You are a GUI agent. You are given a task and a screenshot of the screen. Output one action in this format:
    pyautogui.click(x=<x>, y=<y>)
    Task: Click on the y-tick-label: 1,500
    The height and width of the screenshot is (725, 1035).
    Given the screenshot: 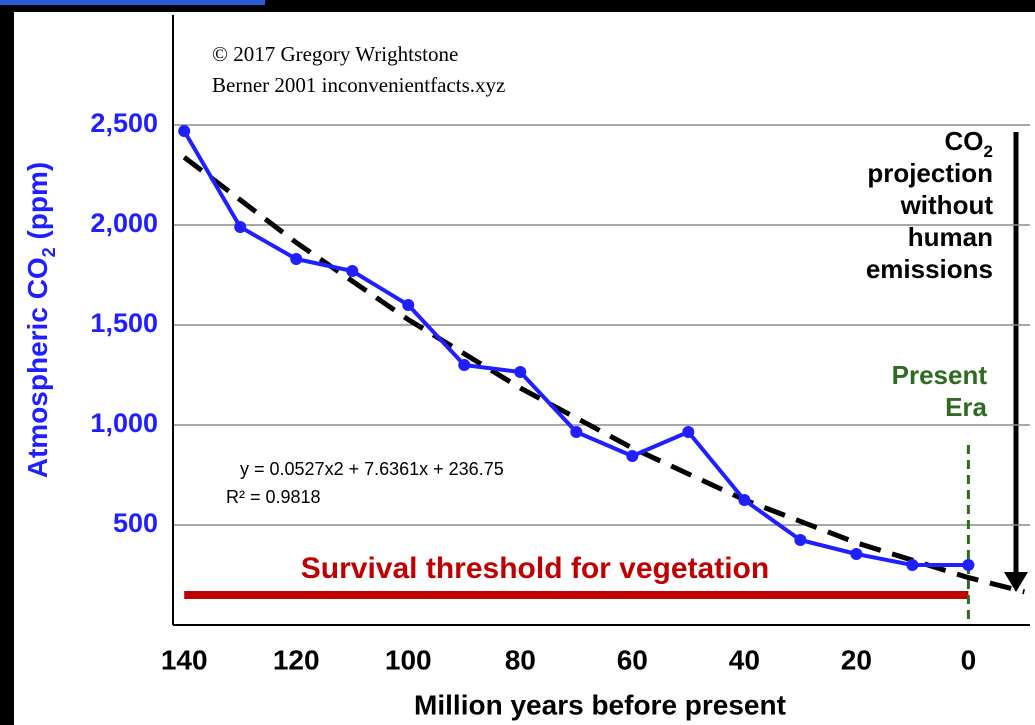 What is the action you would take?
    pyautogui.click(x=124, y=323)
    